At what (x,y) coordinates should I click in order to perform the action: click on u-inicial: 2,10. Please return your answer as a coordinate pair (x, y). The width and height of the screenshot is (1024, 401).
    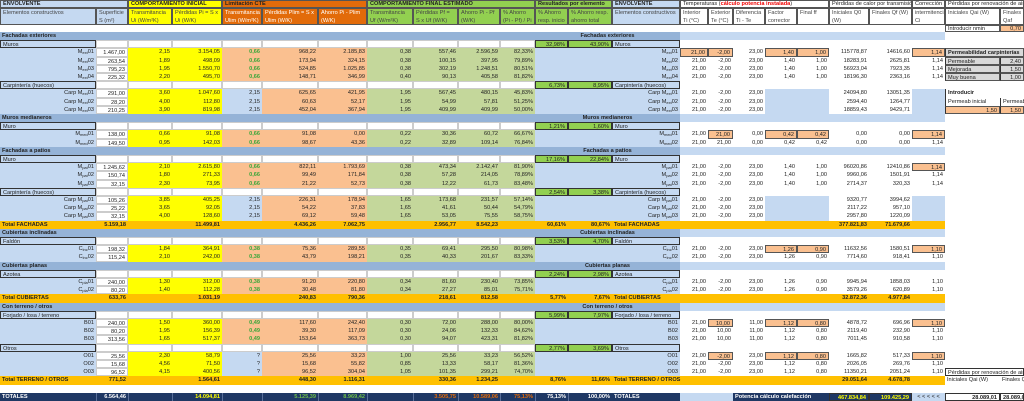
    Looking at the image, I should click on (150, 257).